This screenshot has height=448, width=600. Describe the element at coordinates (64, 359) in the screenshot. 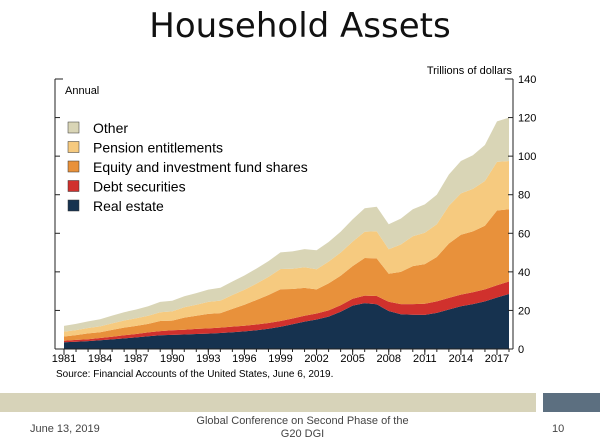

I see `x-tick-label: 1981` at that location.